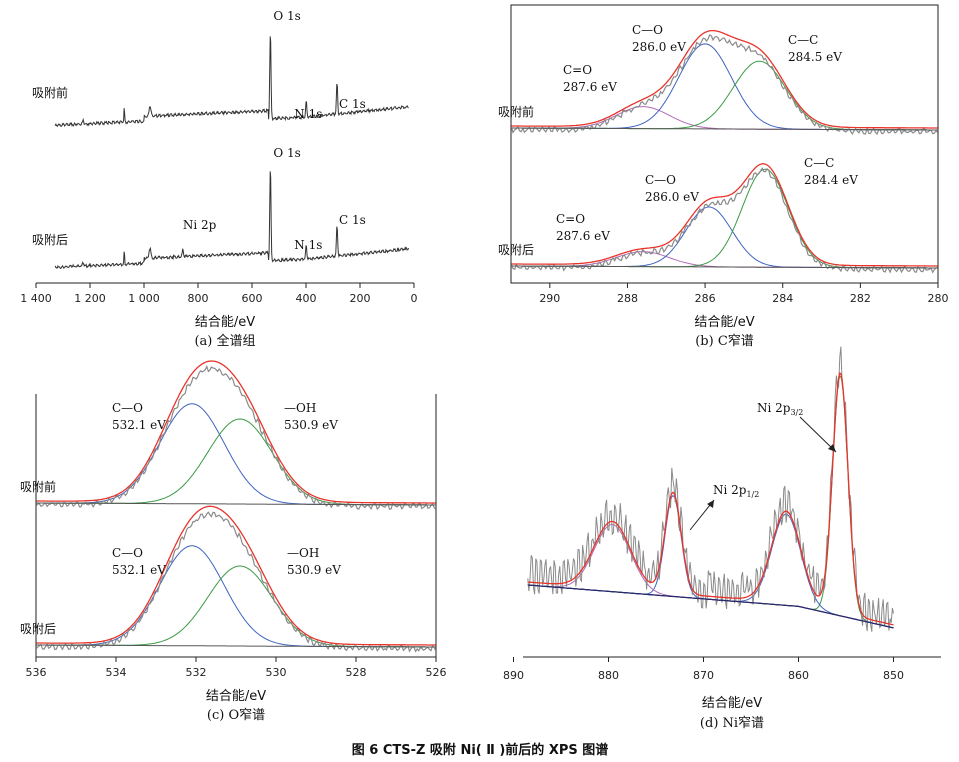 The height and width of the screenshot is (762, 959). What do you see at coordinates (196, 672) in the screenshot?
I see `x-tick-label: 532` at bounding box center [196, 672].